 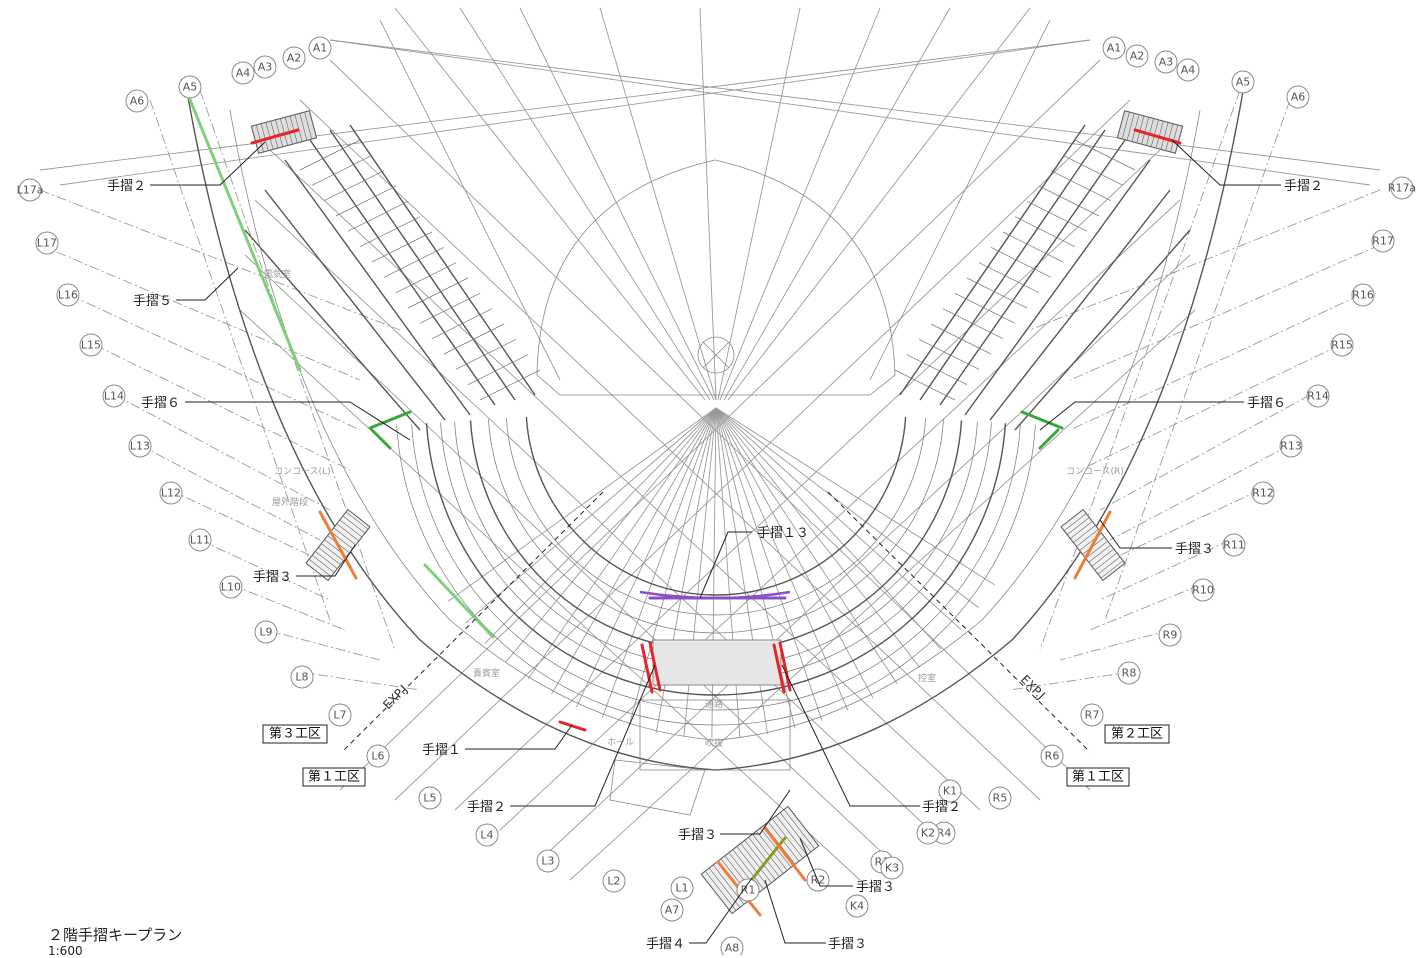 I want to click on svg-text: L12, so click(x=171, y=493).